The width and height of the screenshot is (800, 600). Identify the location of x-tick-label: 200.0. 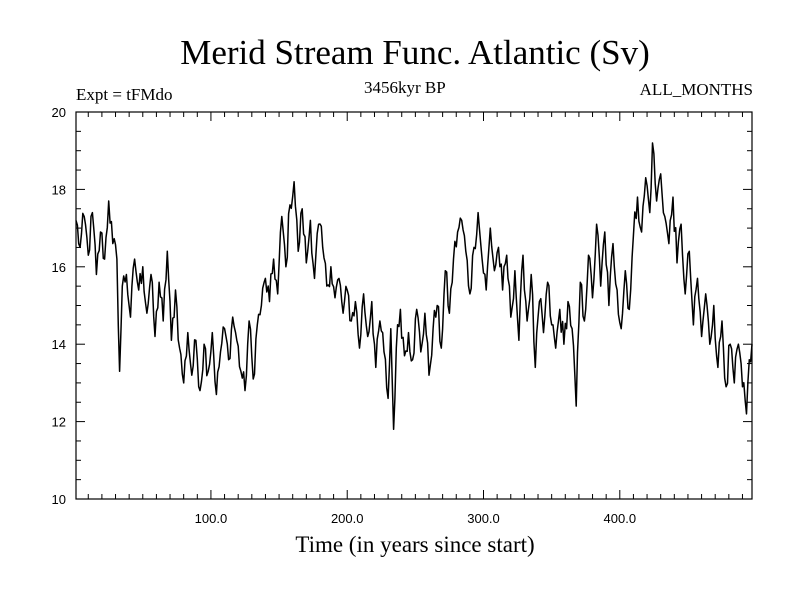
(347, 518).